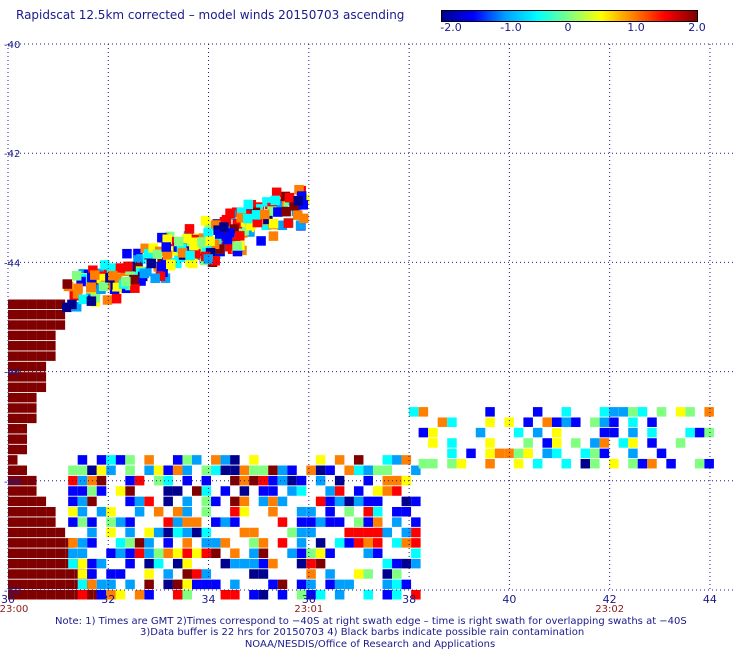  I want to click on x-tick-label: 44, so click(710, 599).